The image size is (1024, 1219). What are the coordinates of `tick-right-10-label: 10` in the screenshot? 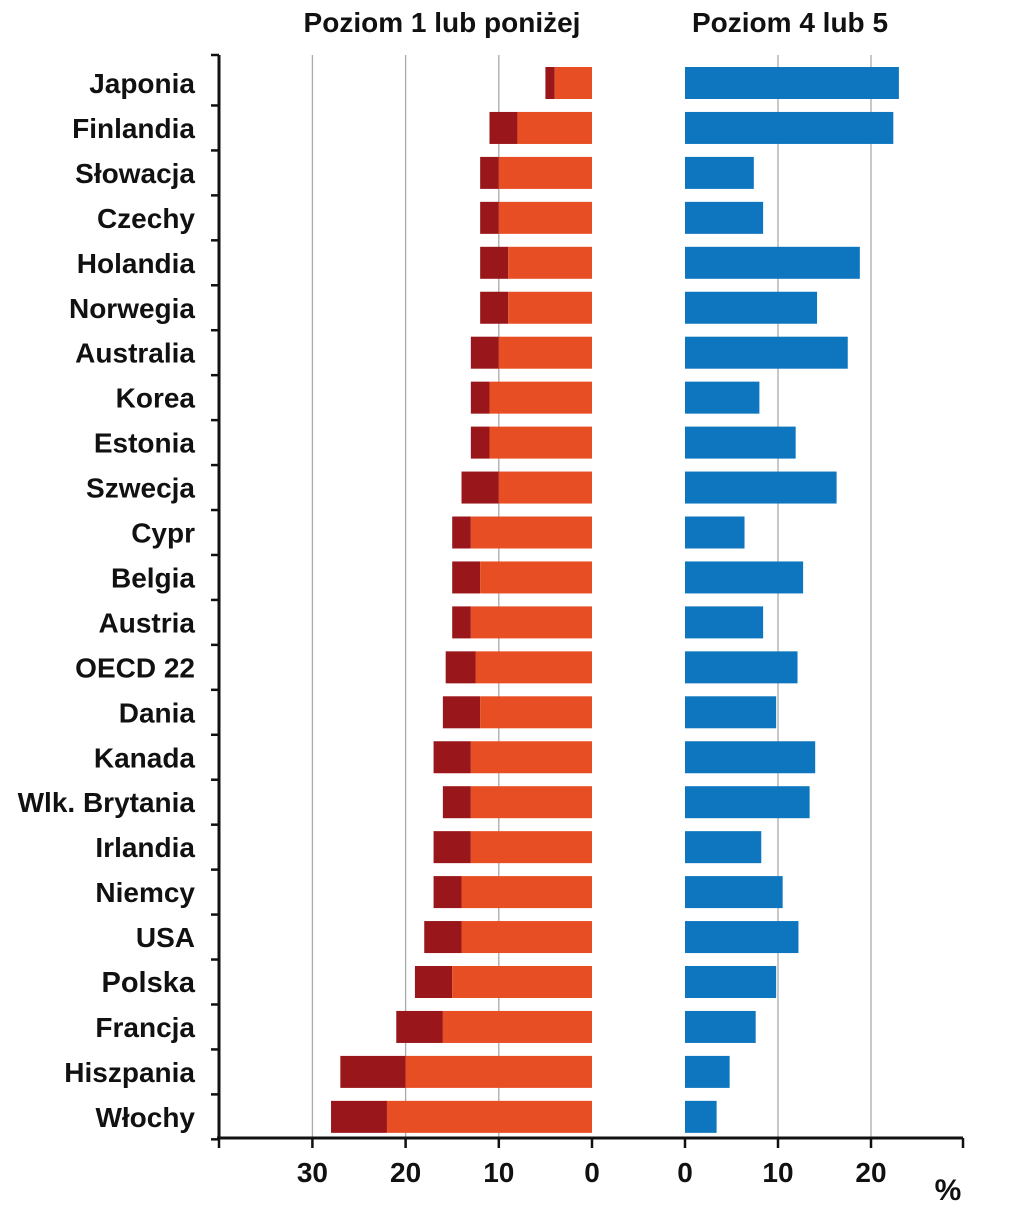 It's located at (777, 1172).